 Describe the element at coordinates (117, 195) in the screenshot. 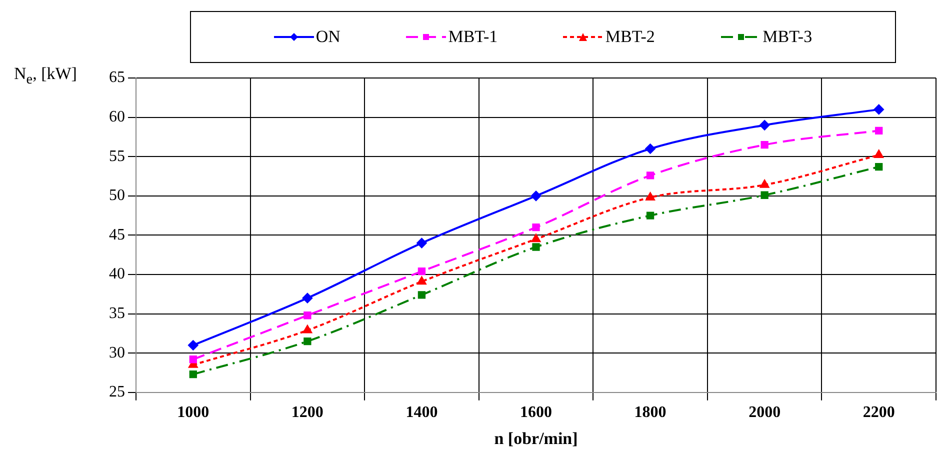

I see `y-tick-label: 50` at that location.